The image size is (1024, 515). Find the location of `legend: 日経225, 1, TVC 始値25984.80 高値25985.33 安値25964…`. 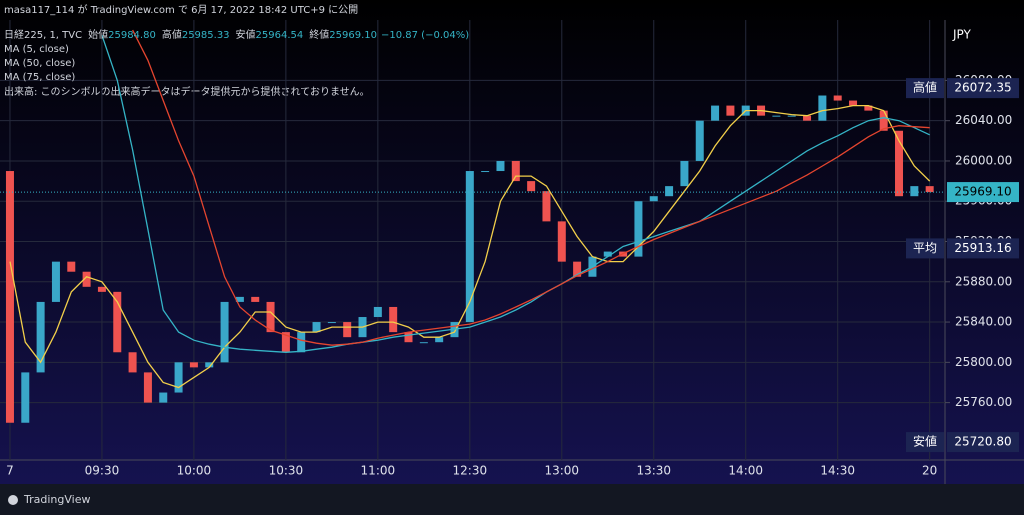

legend: 日経225, 1, TVC 始値25984.80 高値25985.33 安値25964… is located at coordinates (236, 34).